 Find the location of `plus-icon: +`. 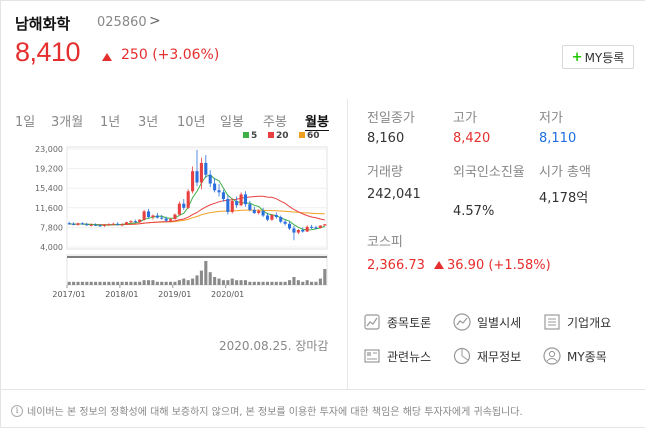

plus-icon: + is located at coordinates (577, 57).